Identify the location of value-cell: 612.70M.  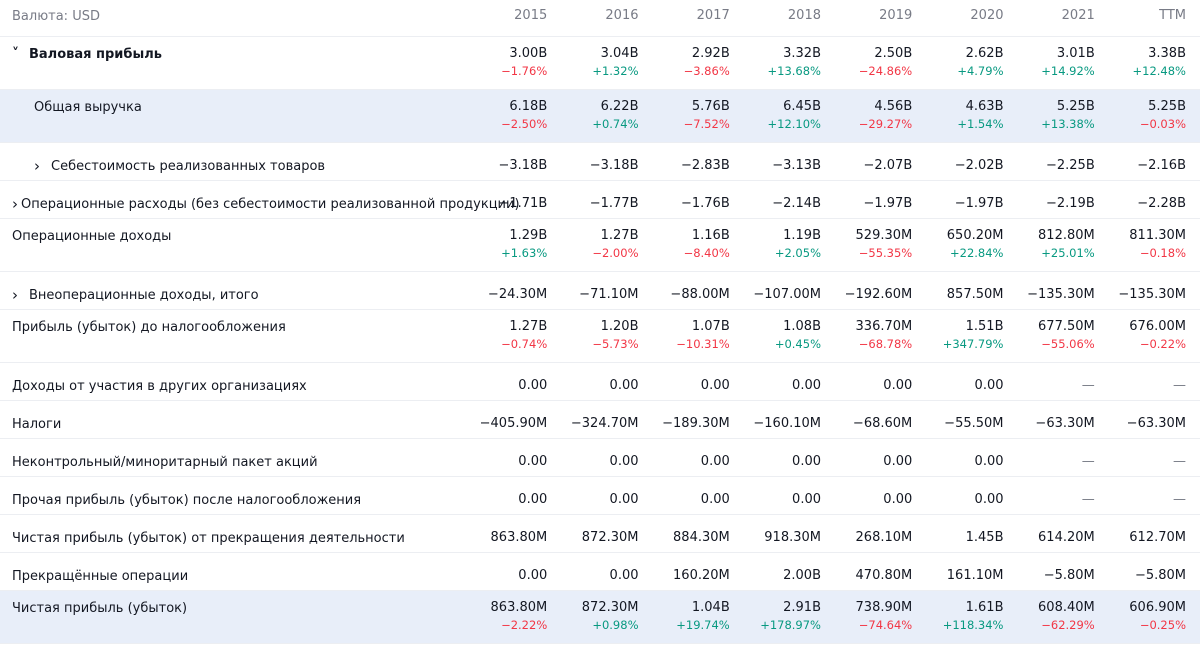
(1154, 538).